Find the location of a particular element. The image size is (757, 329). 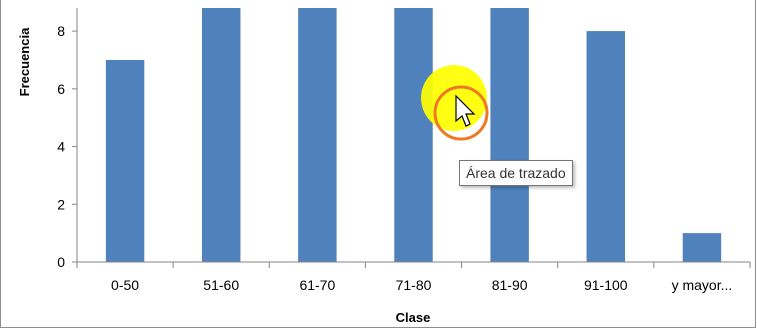

y-tick-label: 2 is located at coordinates (61, 204).